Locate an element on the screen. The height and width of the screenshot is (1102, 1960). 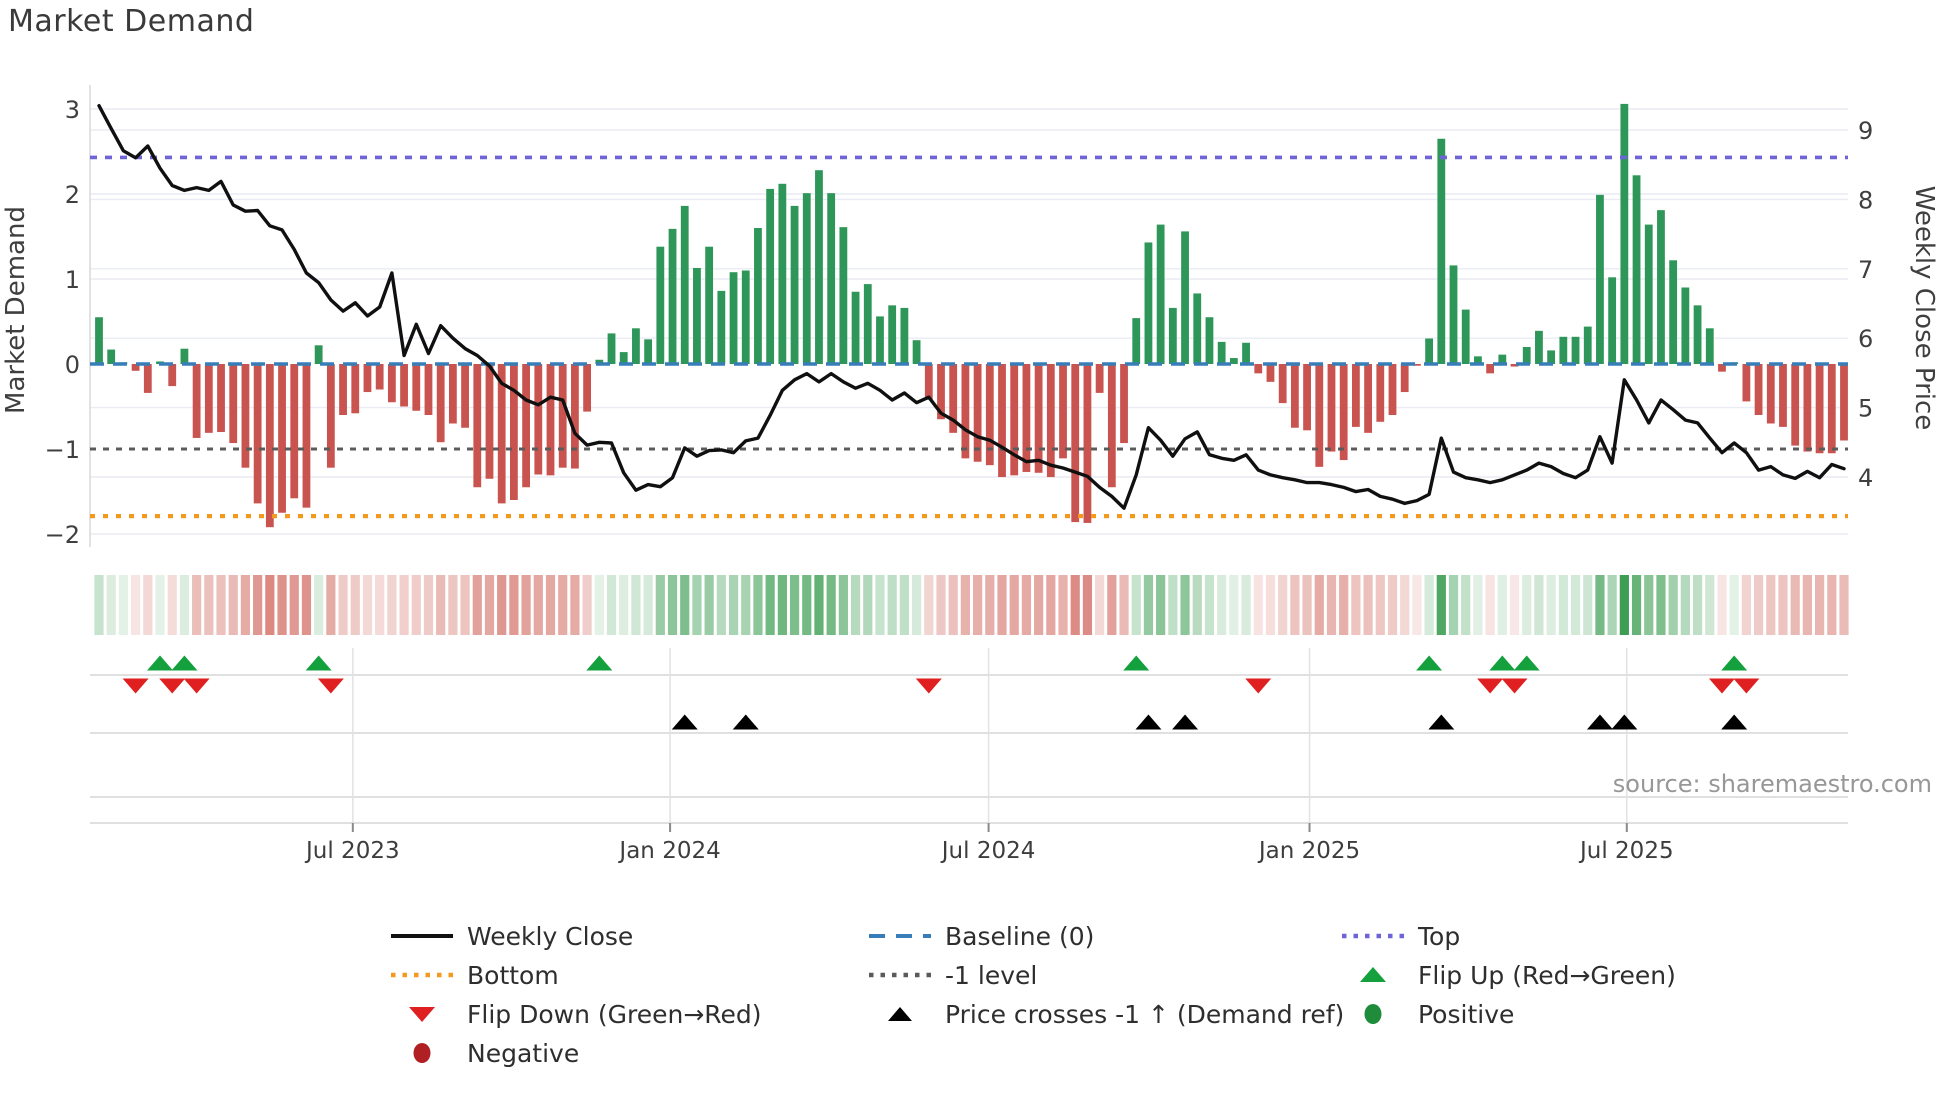
dotted-line-icon is located at coordinates (900, 975).